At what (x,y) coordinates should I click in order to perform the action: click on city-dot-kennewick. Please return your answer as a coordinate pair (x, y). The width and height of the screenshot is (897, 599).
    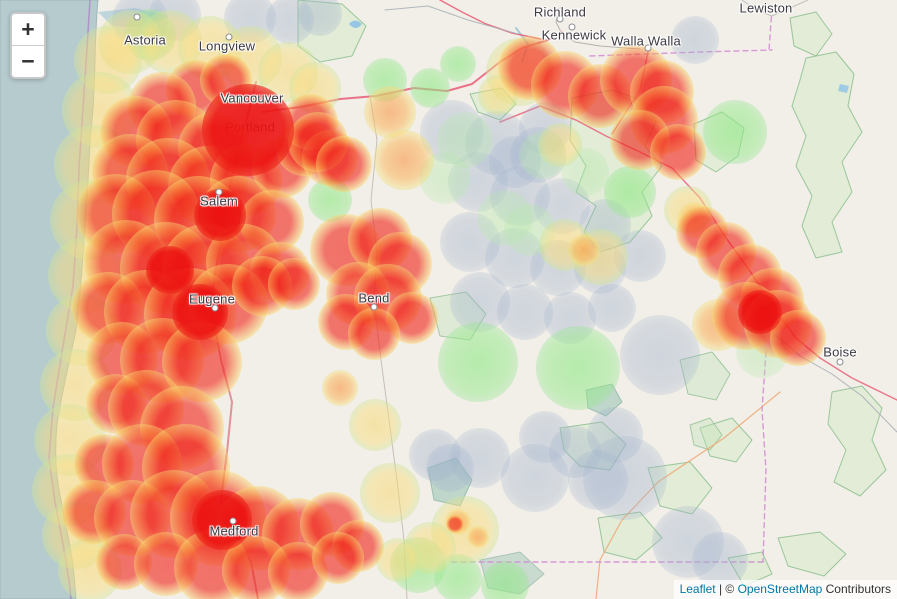
    Looking at the image, I should click on (572, 27).